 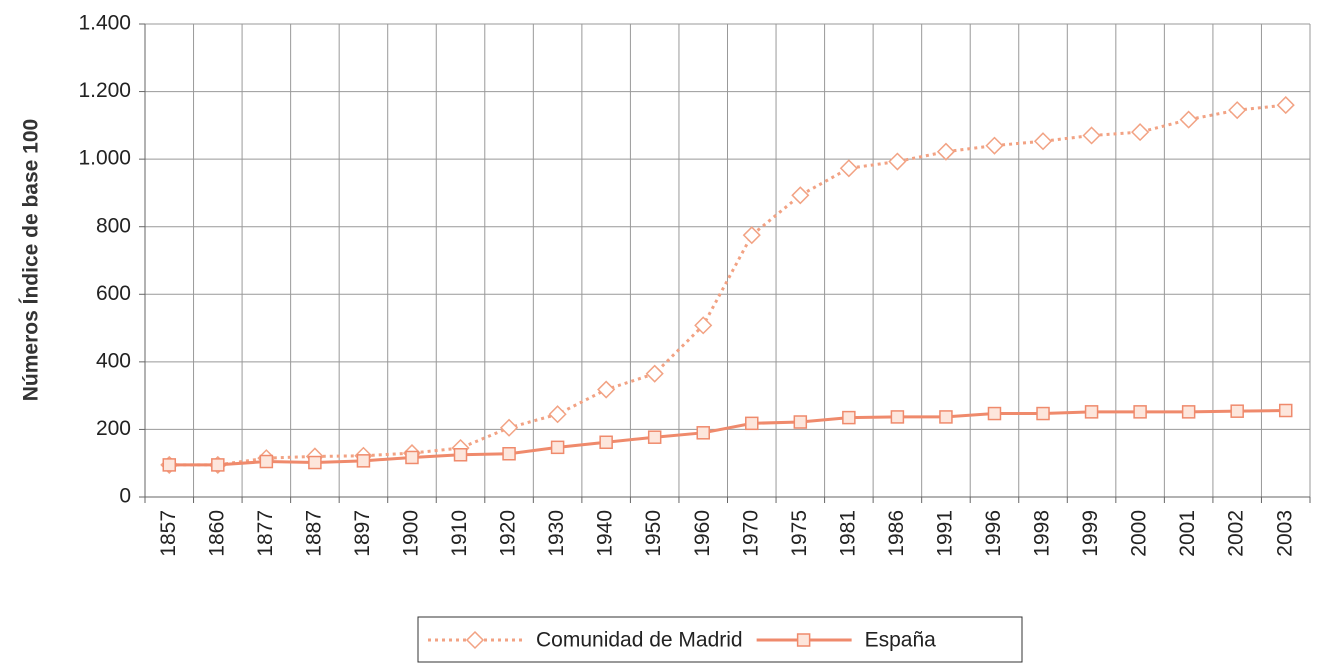 What do you see at coordinates (750, 533) in the screenshot?
I see `x-tick-label: 1970` at bounding box center [750, 533].